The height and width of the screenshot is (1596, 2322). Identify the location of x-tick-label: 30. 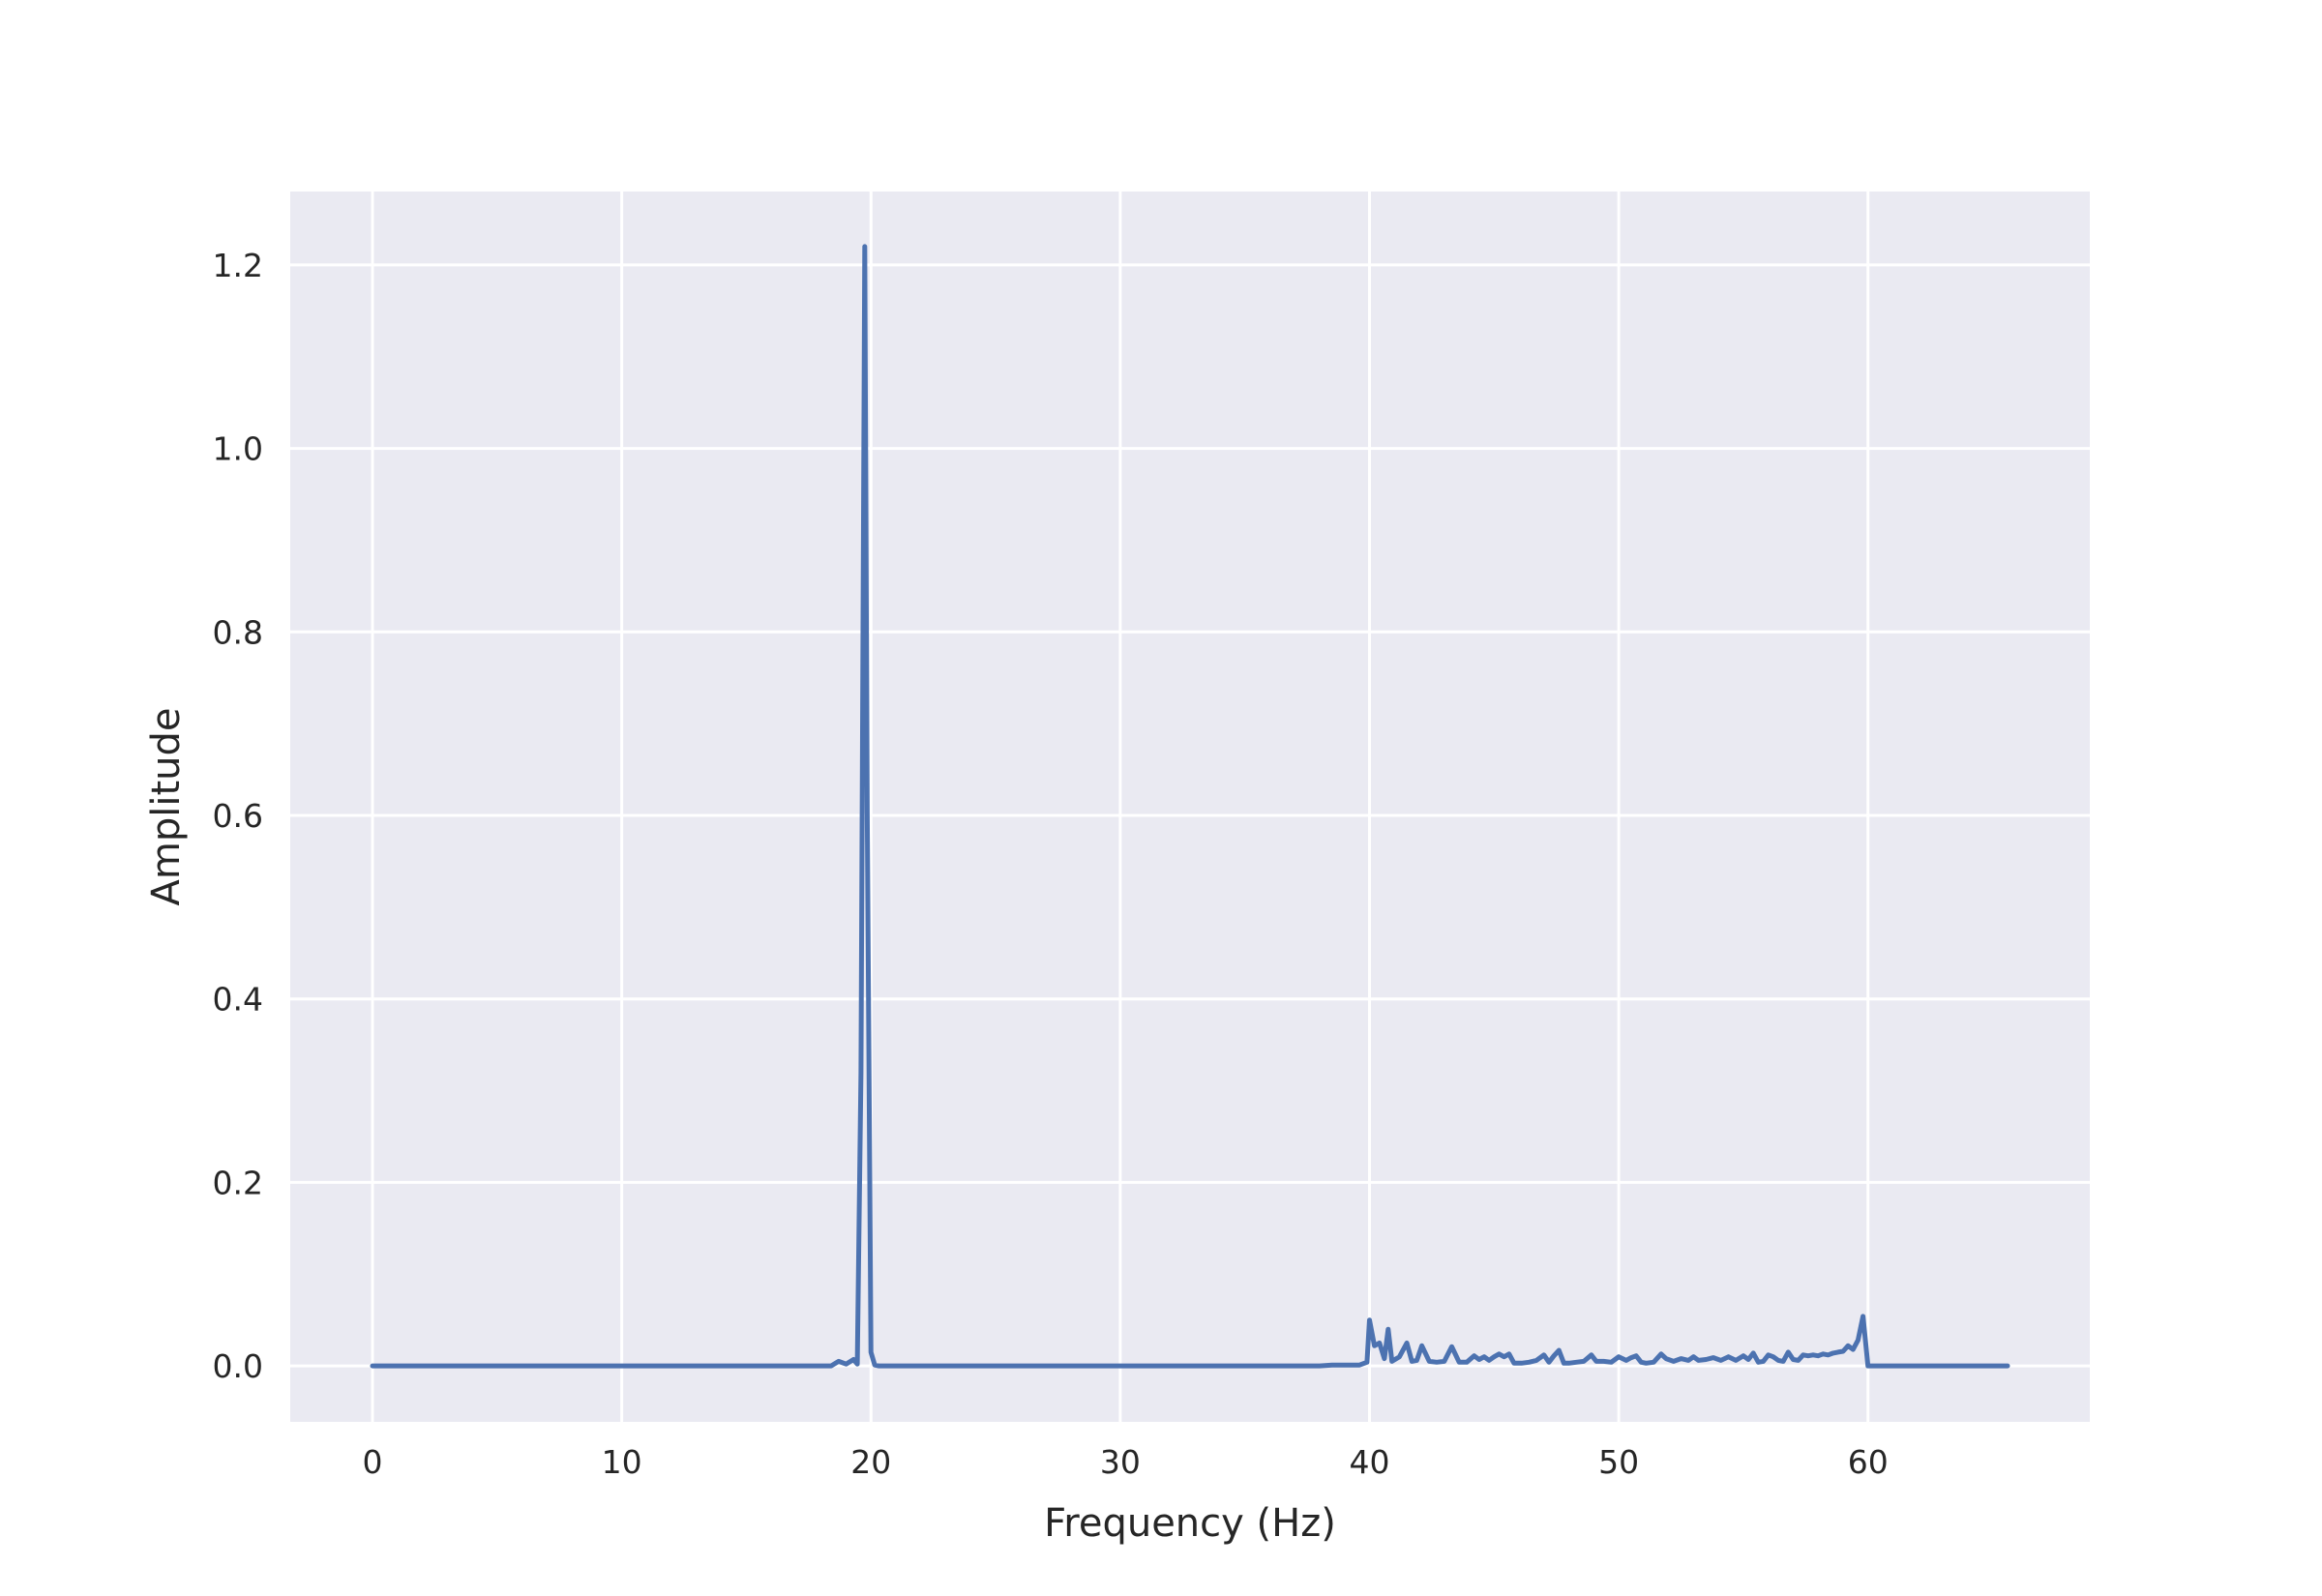
(1120, 1462).